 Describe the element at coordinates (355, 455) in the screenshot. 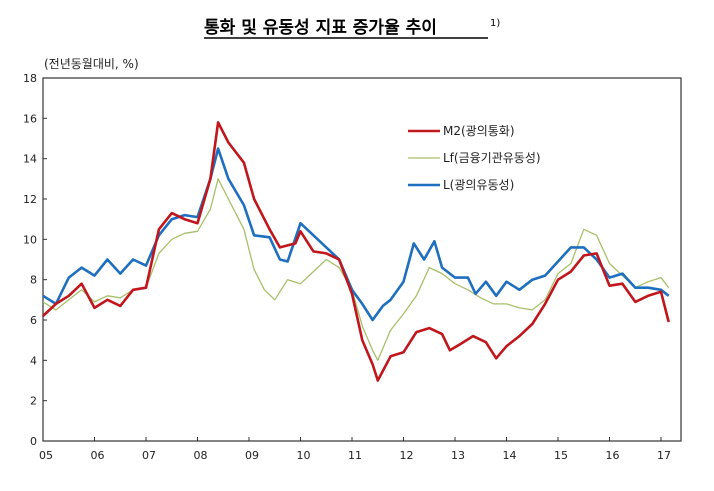

I see `x-tick-label: 11` at that location.